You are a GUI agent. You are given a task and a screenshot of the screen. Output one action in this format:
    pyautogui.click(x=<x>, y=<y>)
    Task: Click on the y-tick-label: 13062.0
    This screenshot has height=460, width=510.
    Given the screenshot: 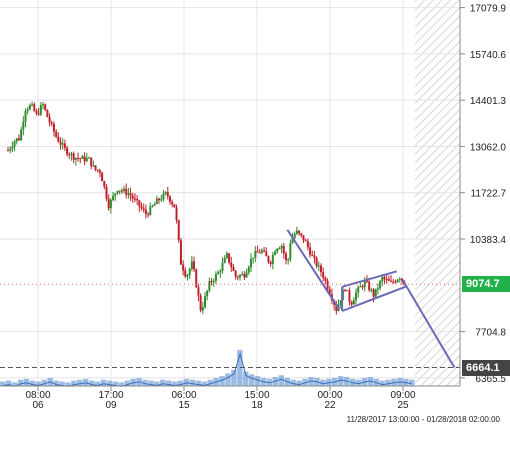 What is the action you would take?
    pyautogui.click(x=488, y=147)
    